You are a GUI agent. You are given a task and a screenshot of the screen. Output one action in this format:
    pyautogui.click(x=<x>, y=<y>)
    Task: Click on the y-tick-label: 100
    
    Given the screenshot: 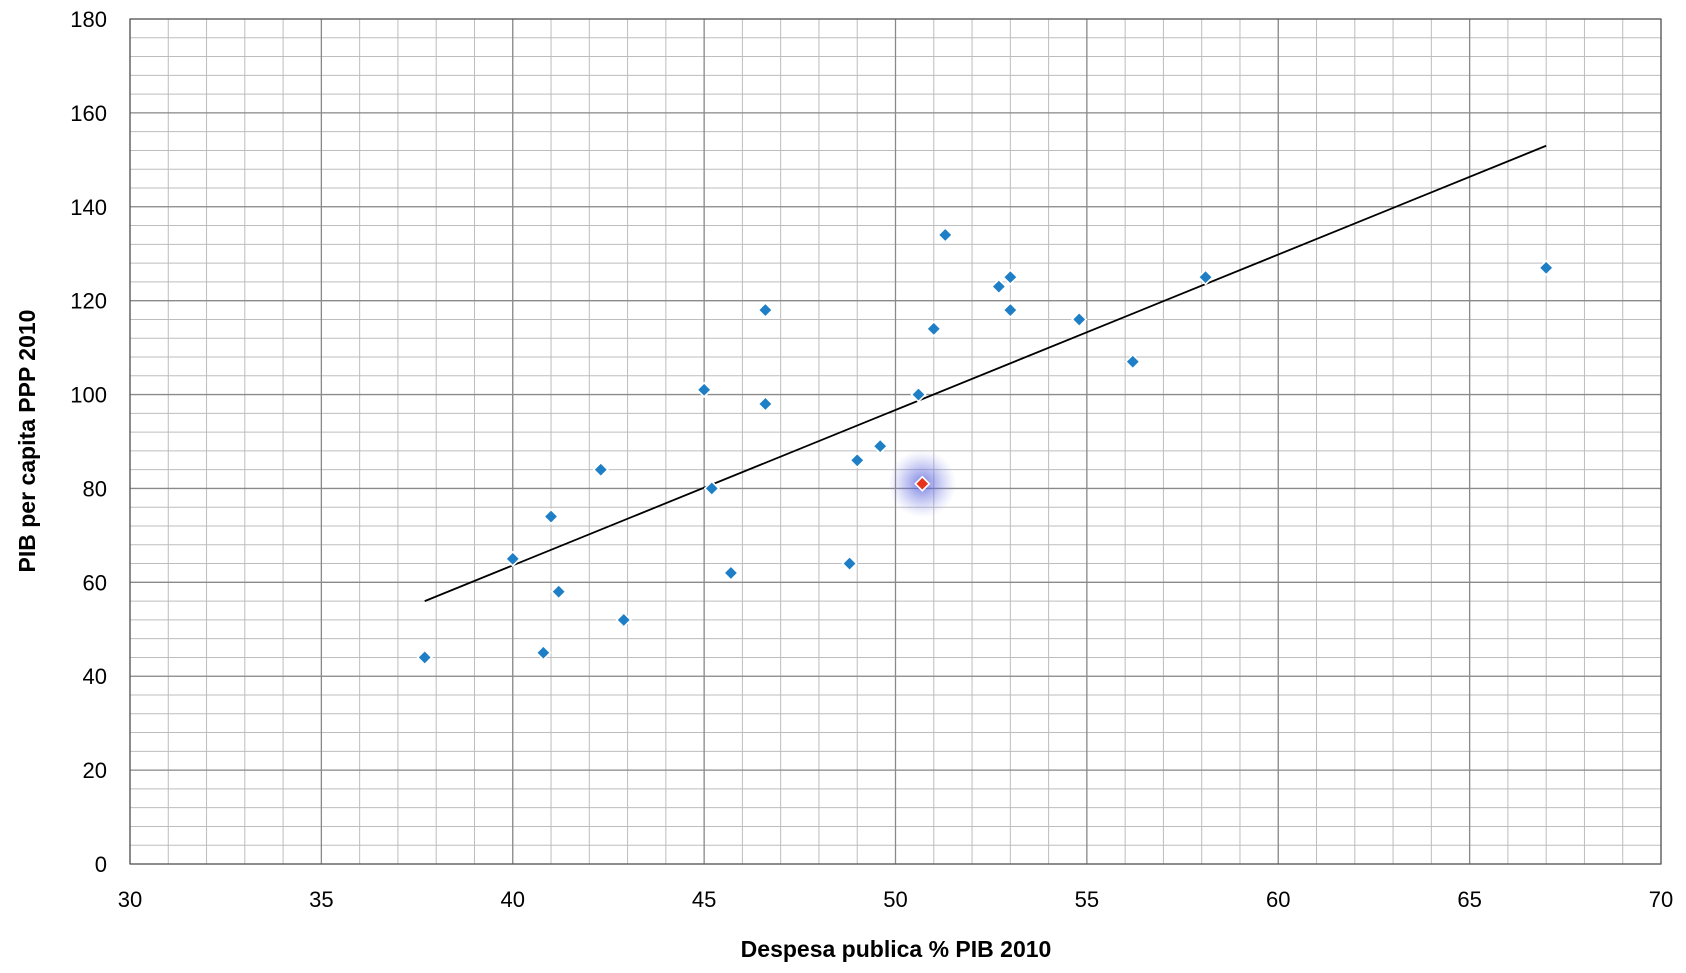 What is the action you would take?
    pyautogui.click(x=88, y=395)
    